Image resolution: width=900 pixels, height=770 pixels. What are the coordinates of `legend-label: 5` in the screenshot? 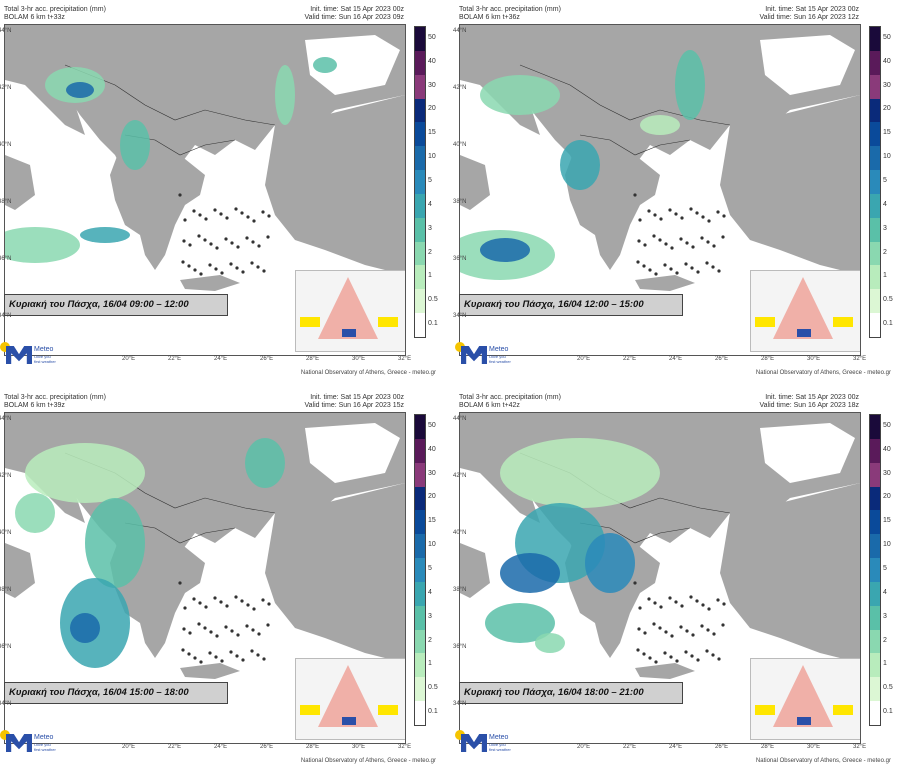 It's located at (430, 568).